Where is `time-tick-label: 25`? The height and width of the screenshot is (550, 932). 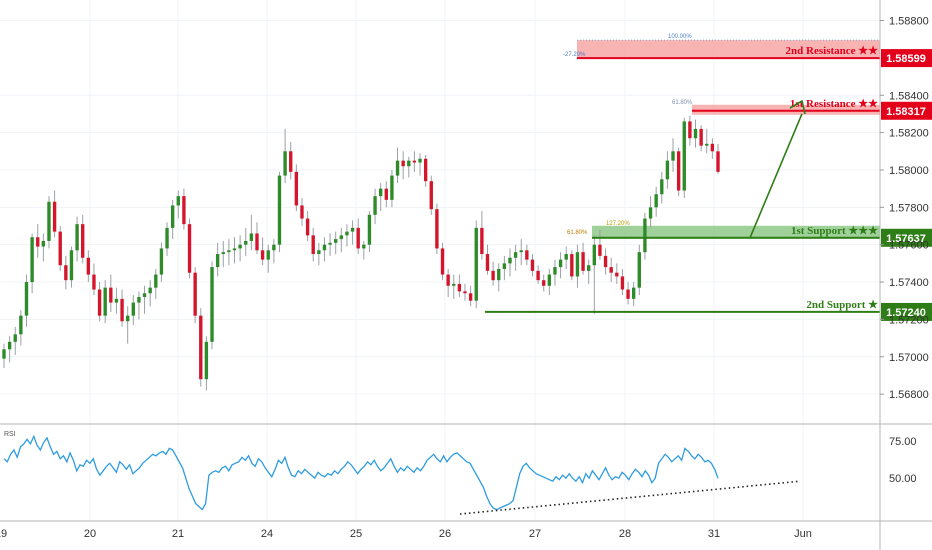
time-tick-label: 25 is located at coordinates (356, 534).